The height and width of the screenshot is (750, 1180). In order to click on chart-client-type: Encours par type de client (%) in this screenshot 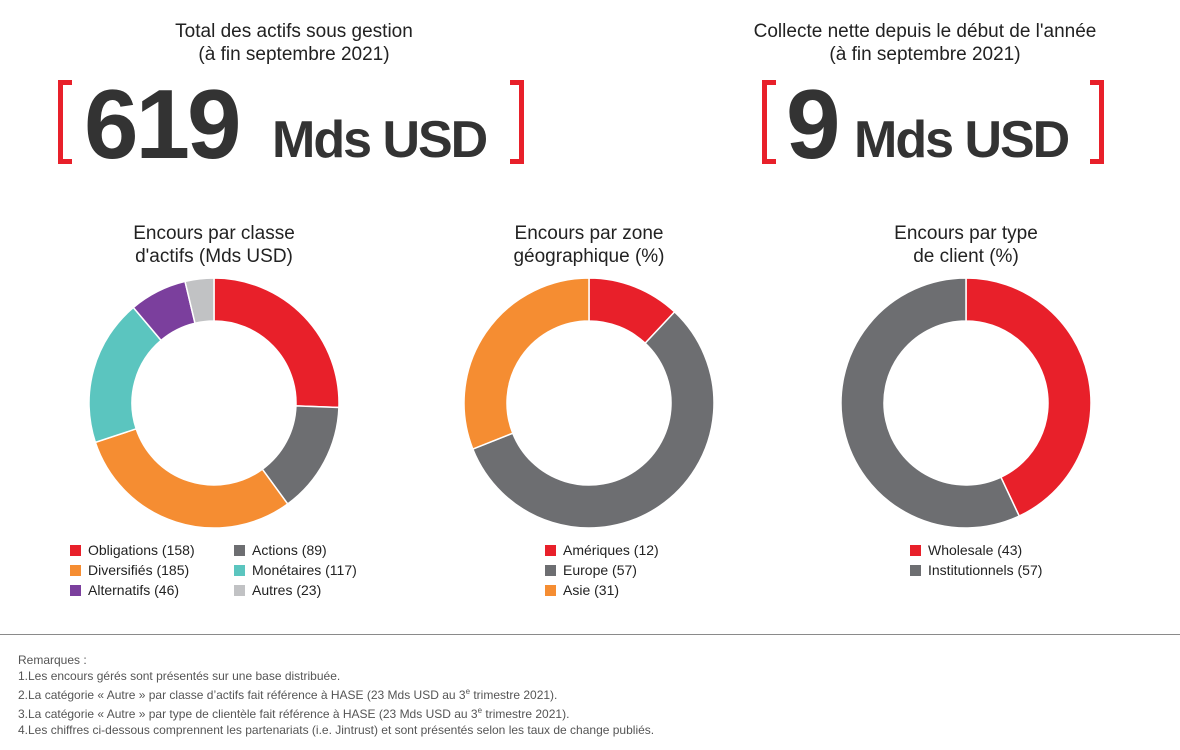, I will do `click(966, 245)`.